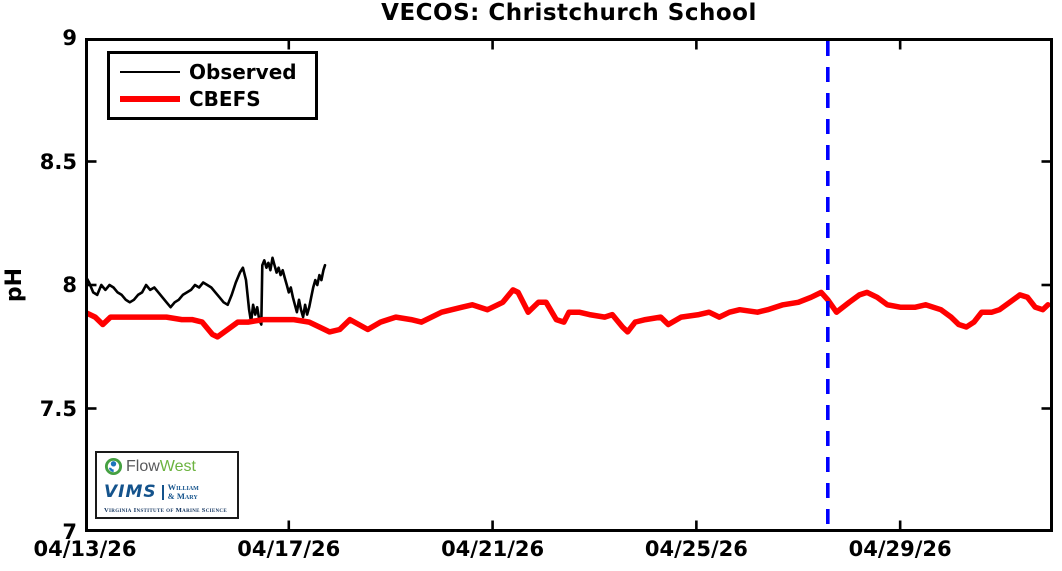 This screenshot has height=571, width=1062. What do you see at coordinates (69, 285) in the screenshot?
I see `y-tick-label: 8` at bounding box center [69, 285].